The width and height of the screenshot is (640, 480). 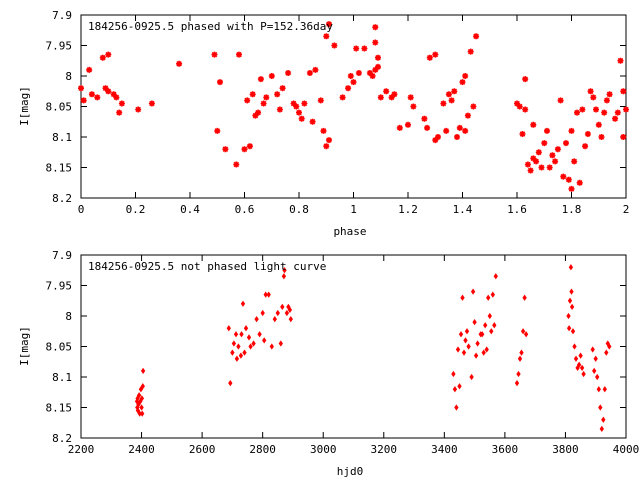 I want to click on phased-x-tick-label: 1.8, so click(x=572, y=209).